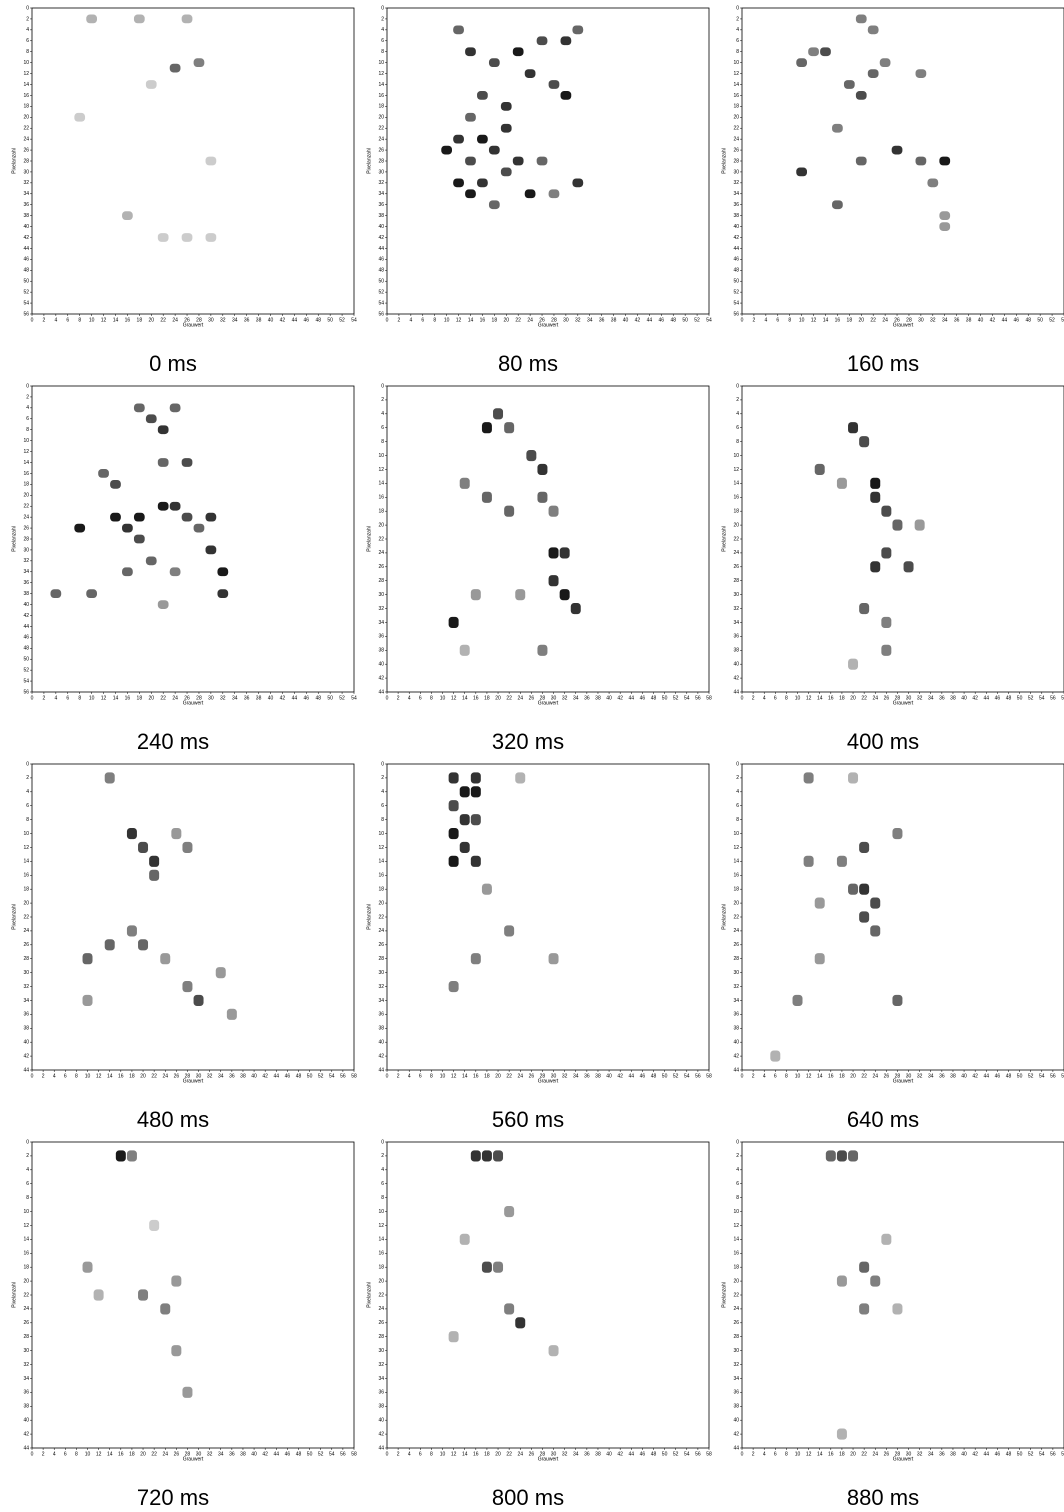 Image resolution: width=1064 pixels, height=1512 pixels. I want to click on y-tick-label: 32, so click(26, 987).